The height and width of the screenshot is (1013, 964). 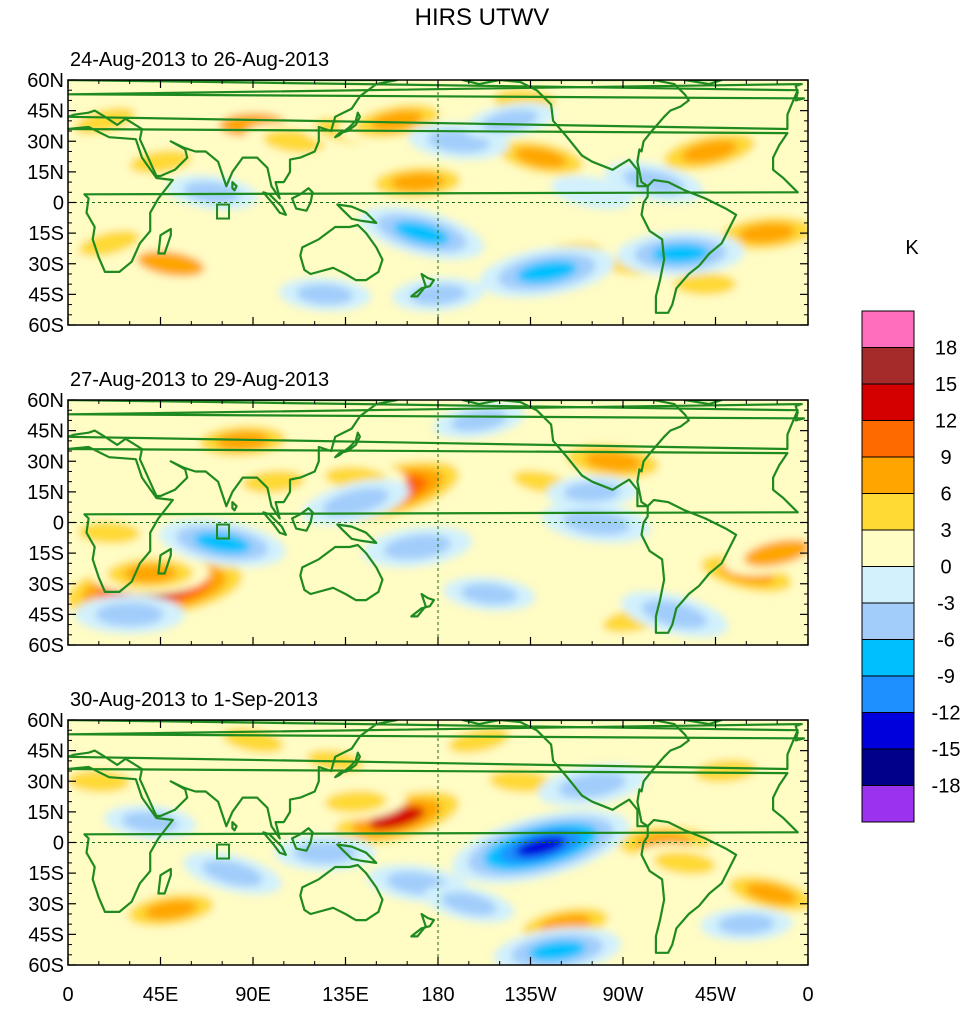 What do you see at coordinates (946, 677) in the screenshot?
I see `colorbar-label: -9` at bounding box center [946, 677].